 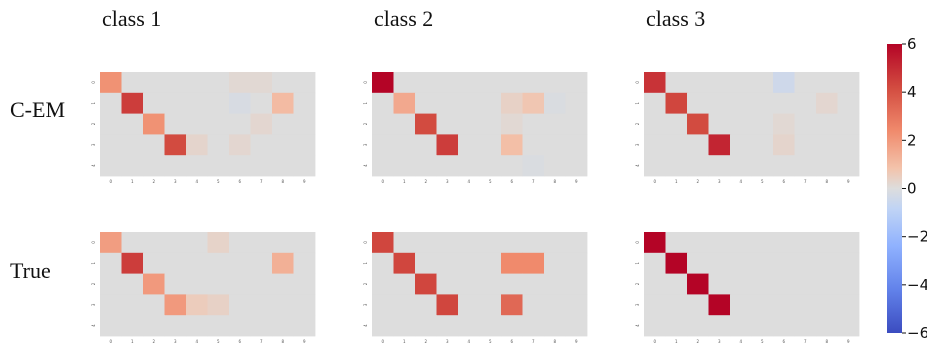 What do you see at coordinates (131, 18) in the screenshot?
I see `col-title-class-1: class 1` at bounding box center [131, 18].